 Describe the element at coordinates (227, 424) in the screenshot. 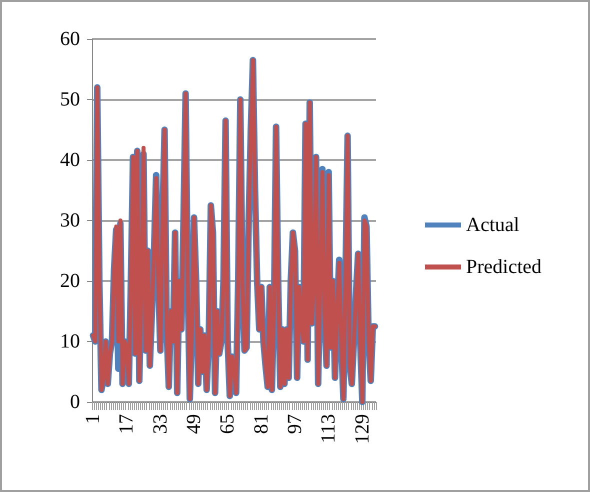

I see `x-tick-label: 65` at that location.